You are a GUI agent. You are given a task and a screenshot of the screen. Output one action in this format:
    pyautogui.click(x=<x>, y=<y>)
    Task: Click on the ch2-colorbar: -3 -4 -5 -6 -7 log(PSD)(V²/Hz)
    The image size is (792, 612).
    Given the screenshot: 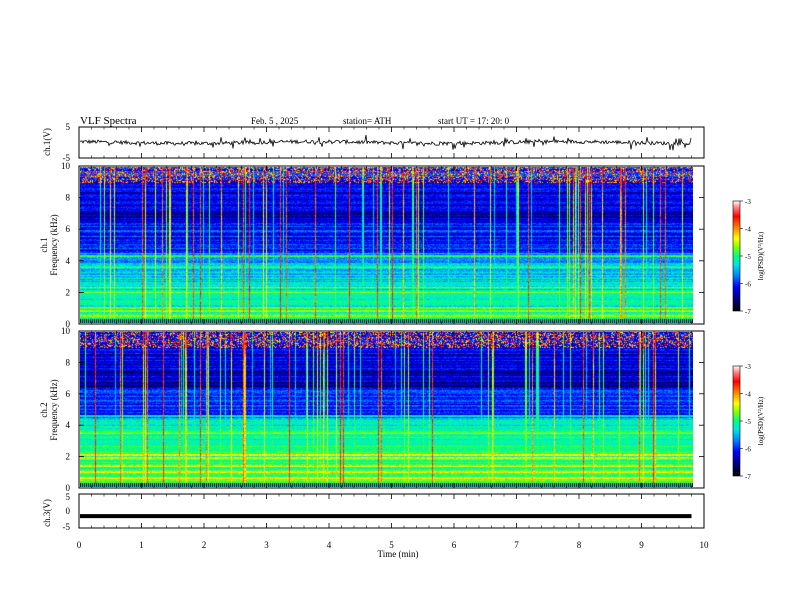 What is the action you would take?
    pyautogui.click(x=748, y=422)
    